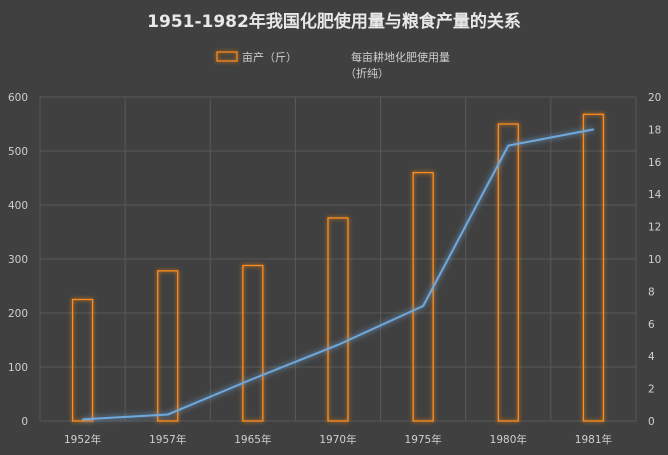 The height and width of the screenshot is (455, 668). What do you see at coordinates (593, 439) in the screenshot?
I see `x-tick-label: 1981年` at bounding box center [593, 439].